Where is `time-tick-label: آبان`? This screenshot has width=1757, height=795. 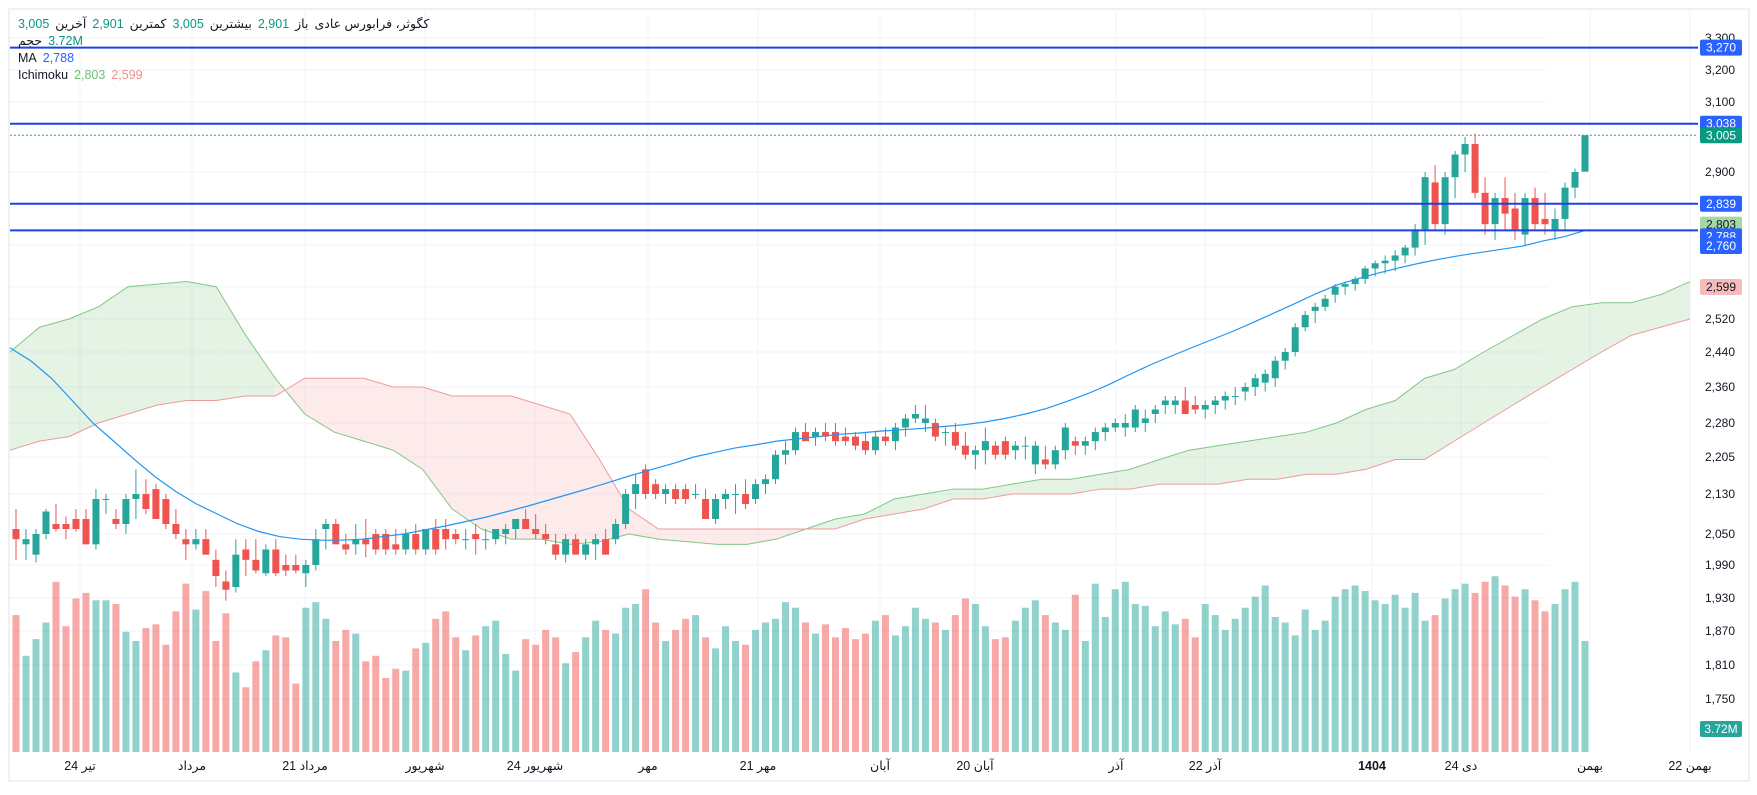
time-tick-label: آبان is located at coordinates (880, 765).